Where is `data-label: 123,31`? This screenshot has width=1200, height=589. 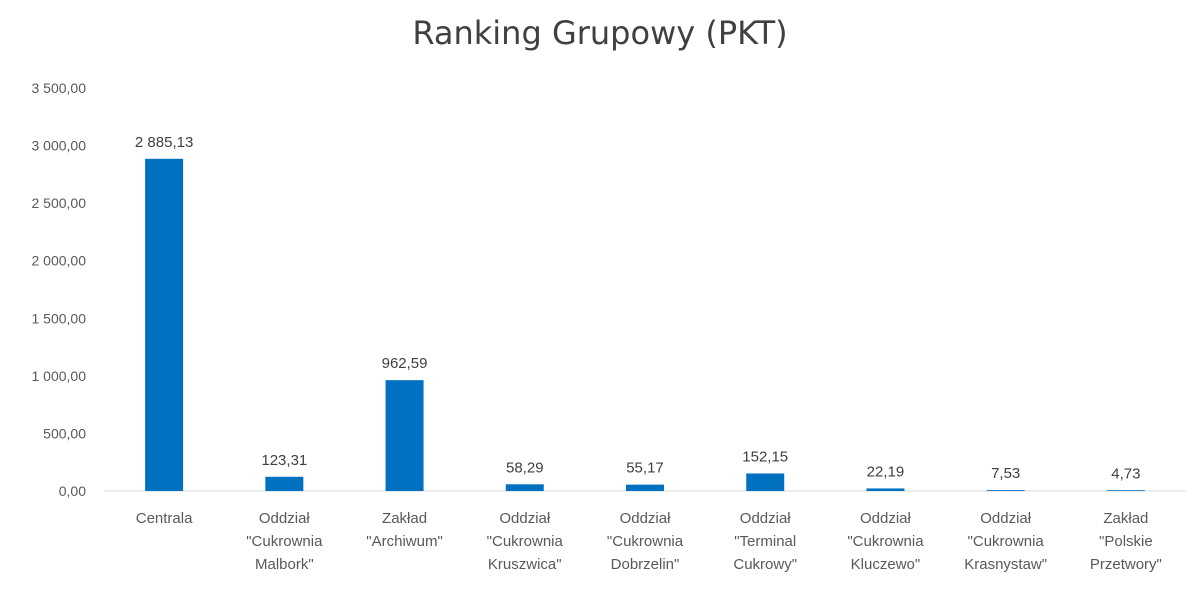 data-label: 123,31 is located at coordinates (284, 460).